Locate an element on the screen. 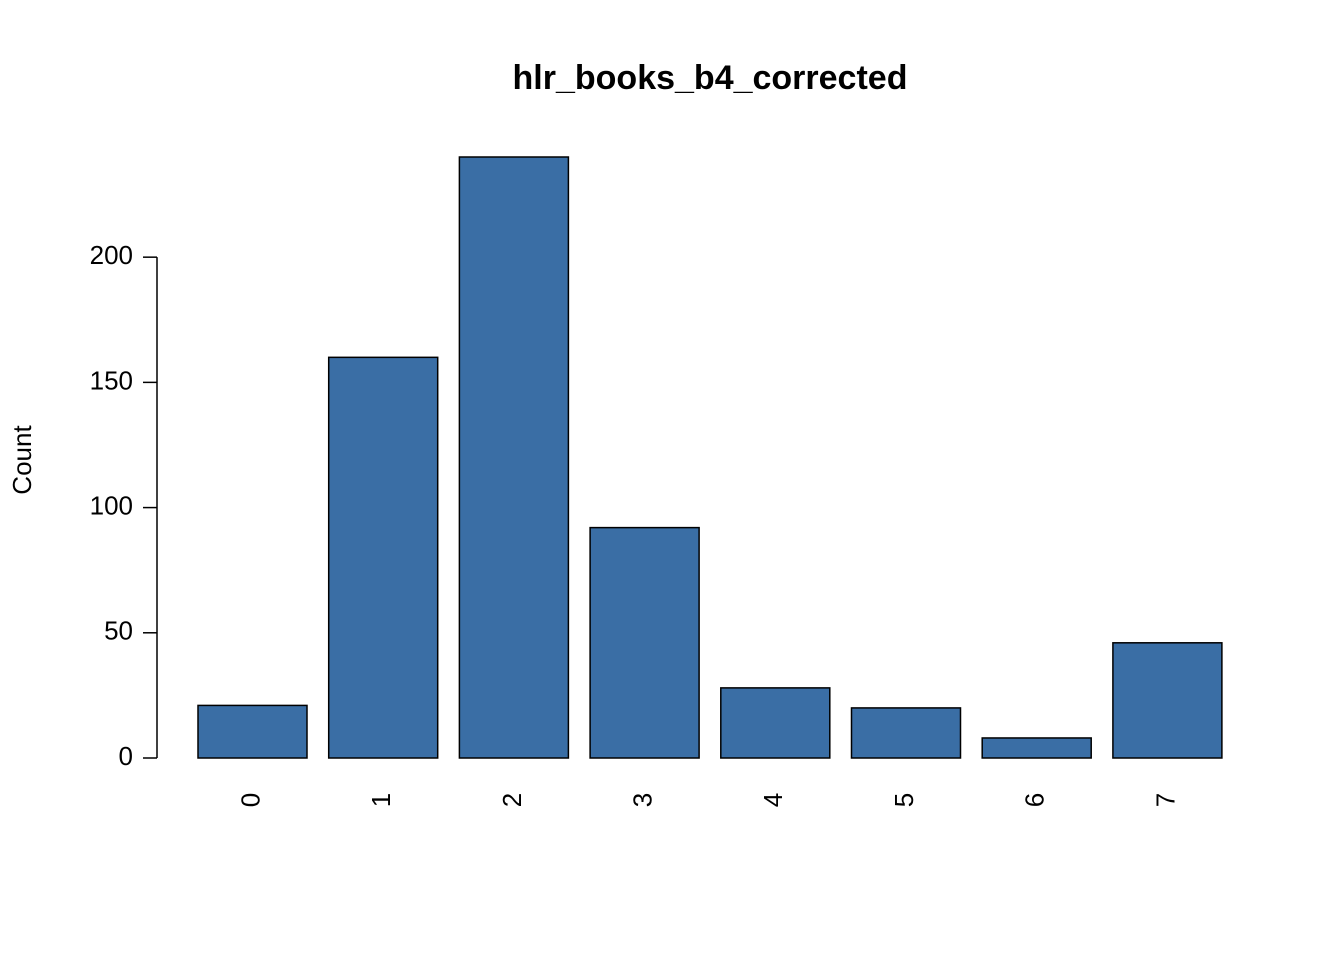 This screenshot has height=960, width=1344. x-tick-label: 2 is located at coordinates (512, 800).